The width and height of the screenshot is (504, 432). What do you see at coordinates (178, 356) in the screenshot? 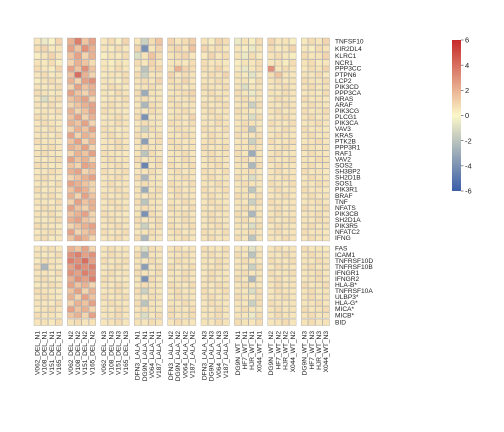
I see `column-label: DG9N_LALA_N2` at bounding box center [178, 356].